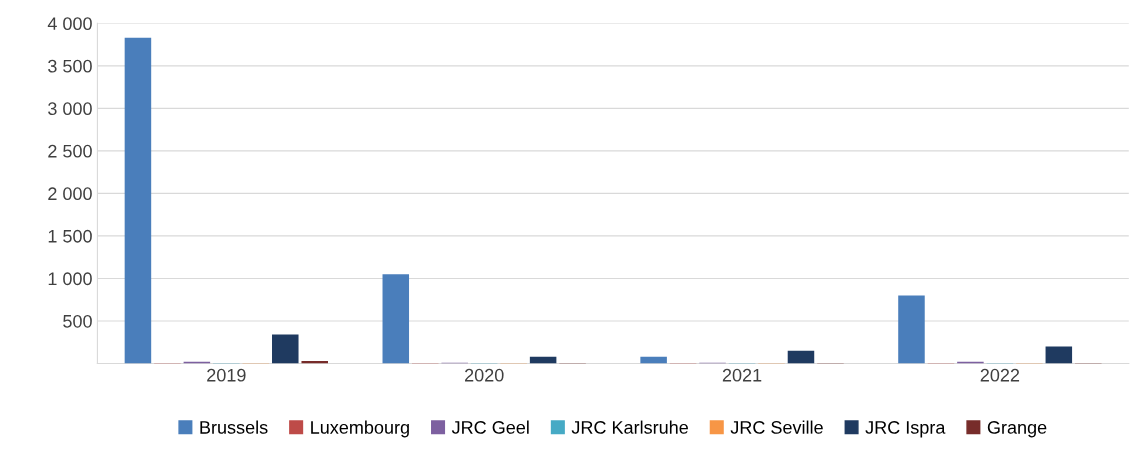  I want to click on y-tick-label: 2 000, so click(70, 194).